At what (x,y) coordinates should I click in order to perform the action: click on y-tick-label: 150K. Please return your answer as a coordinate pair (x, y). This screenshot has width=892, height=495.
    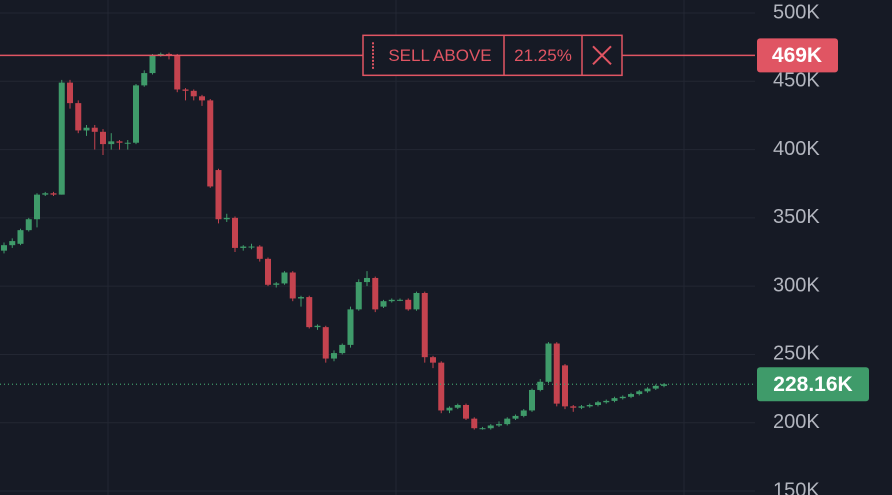
    Looking at the image, I should click on (796, 487).